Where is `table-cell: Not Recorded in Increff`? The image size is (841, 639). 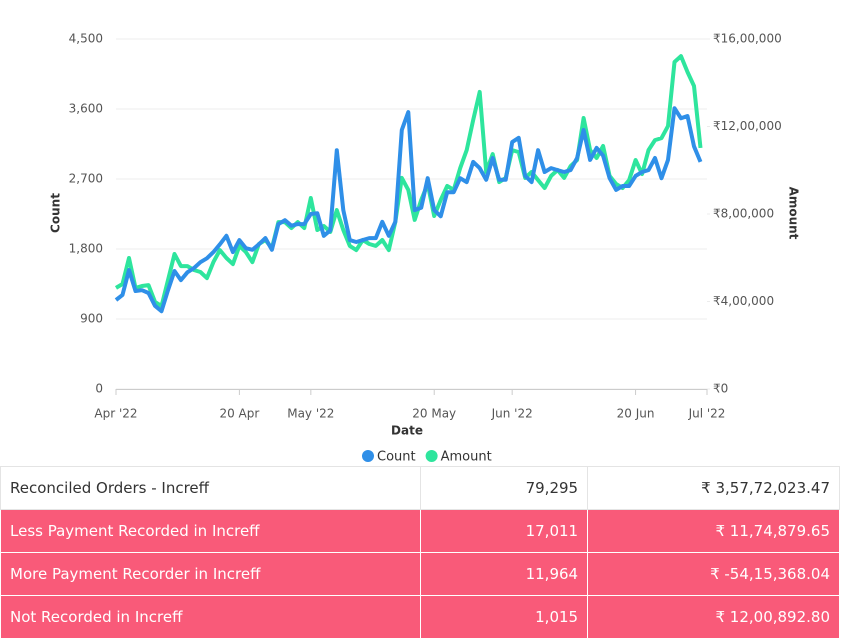
table-cell: Not Recorded in Increff is located at coordinates (210, 617).